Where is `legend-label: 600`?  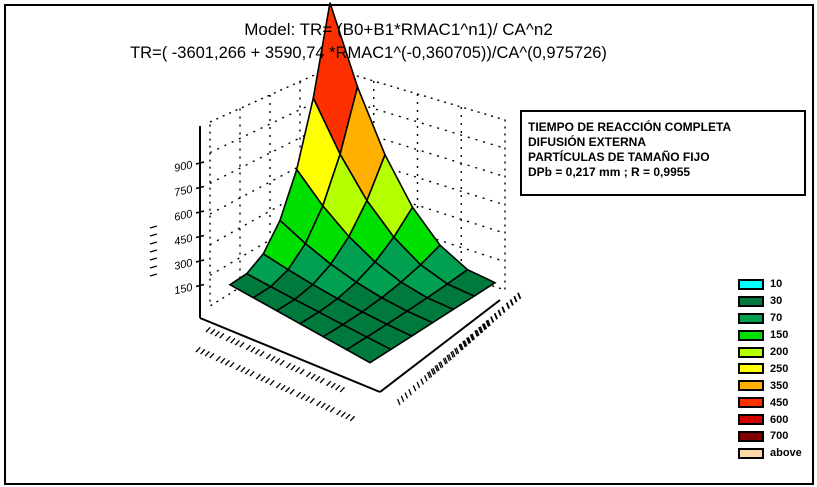
legend-label: 600 is located at coordinates (779, 419).